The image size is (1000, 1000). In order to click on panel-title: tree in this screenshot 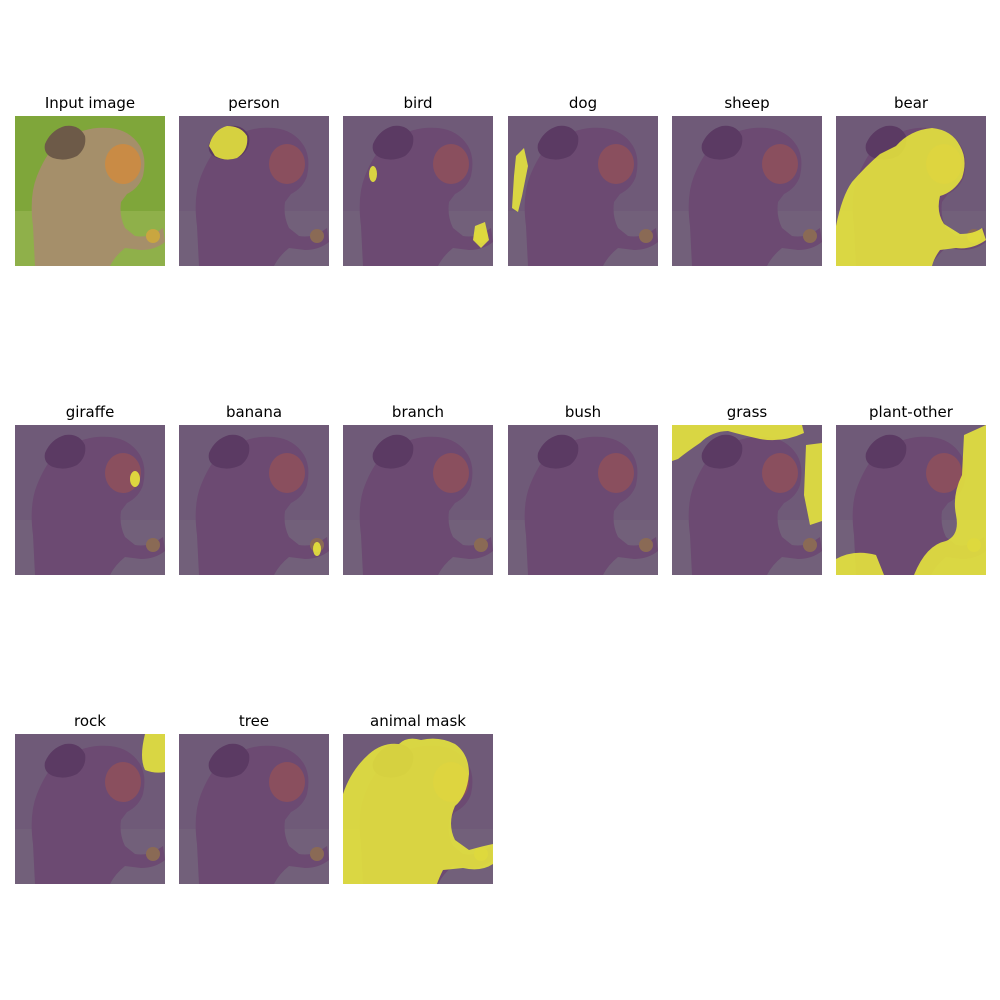, I will do `click(254, 721)`.